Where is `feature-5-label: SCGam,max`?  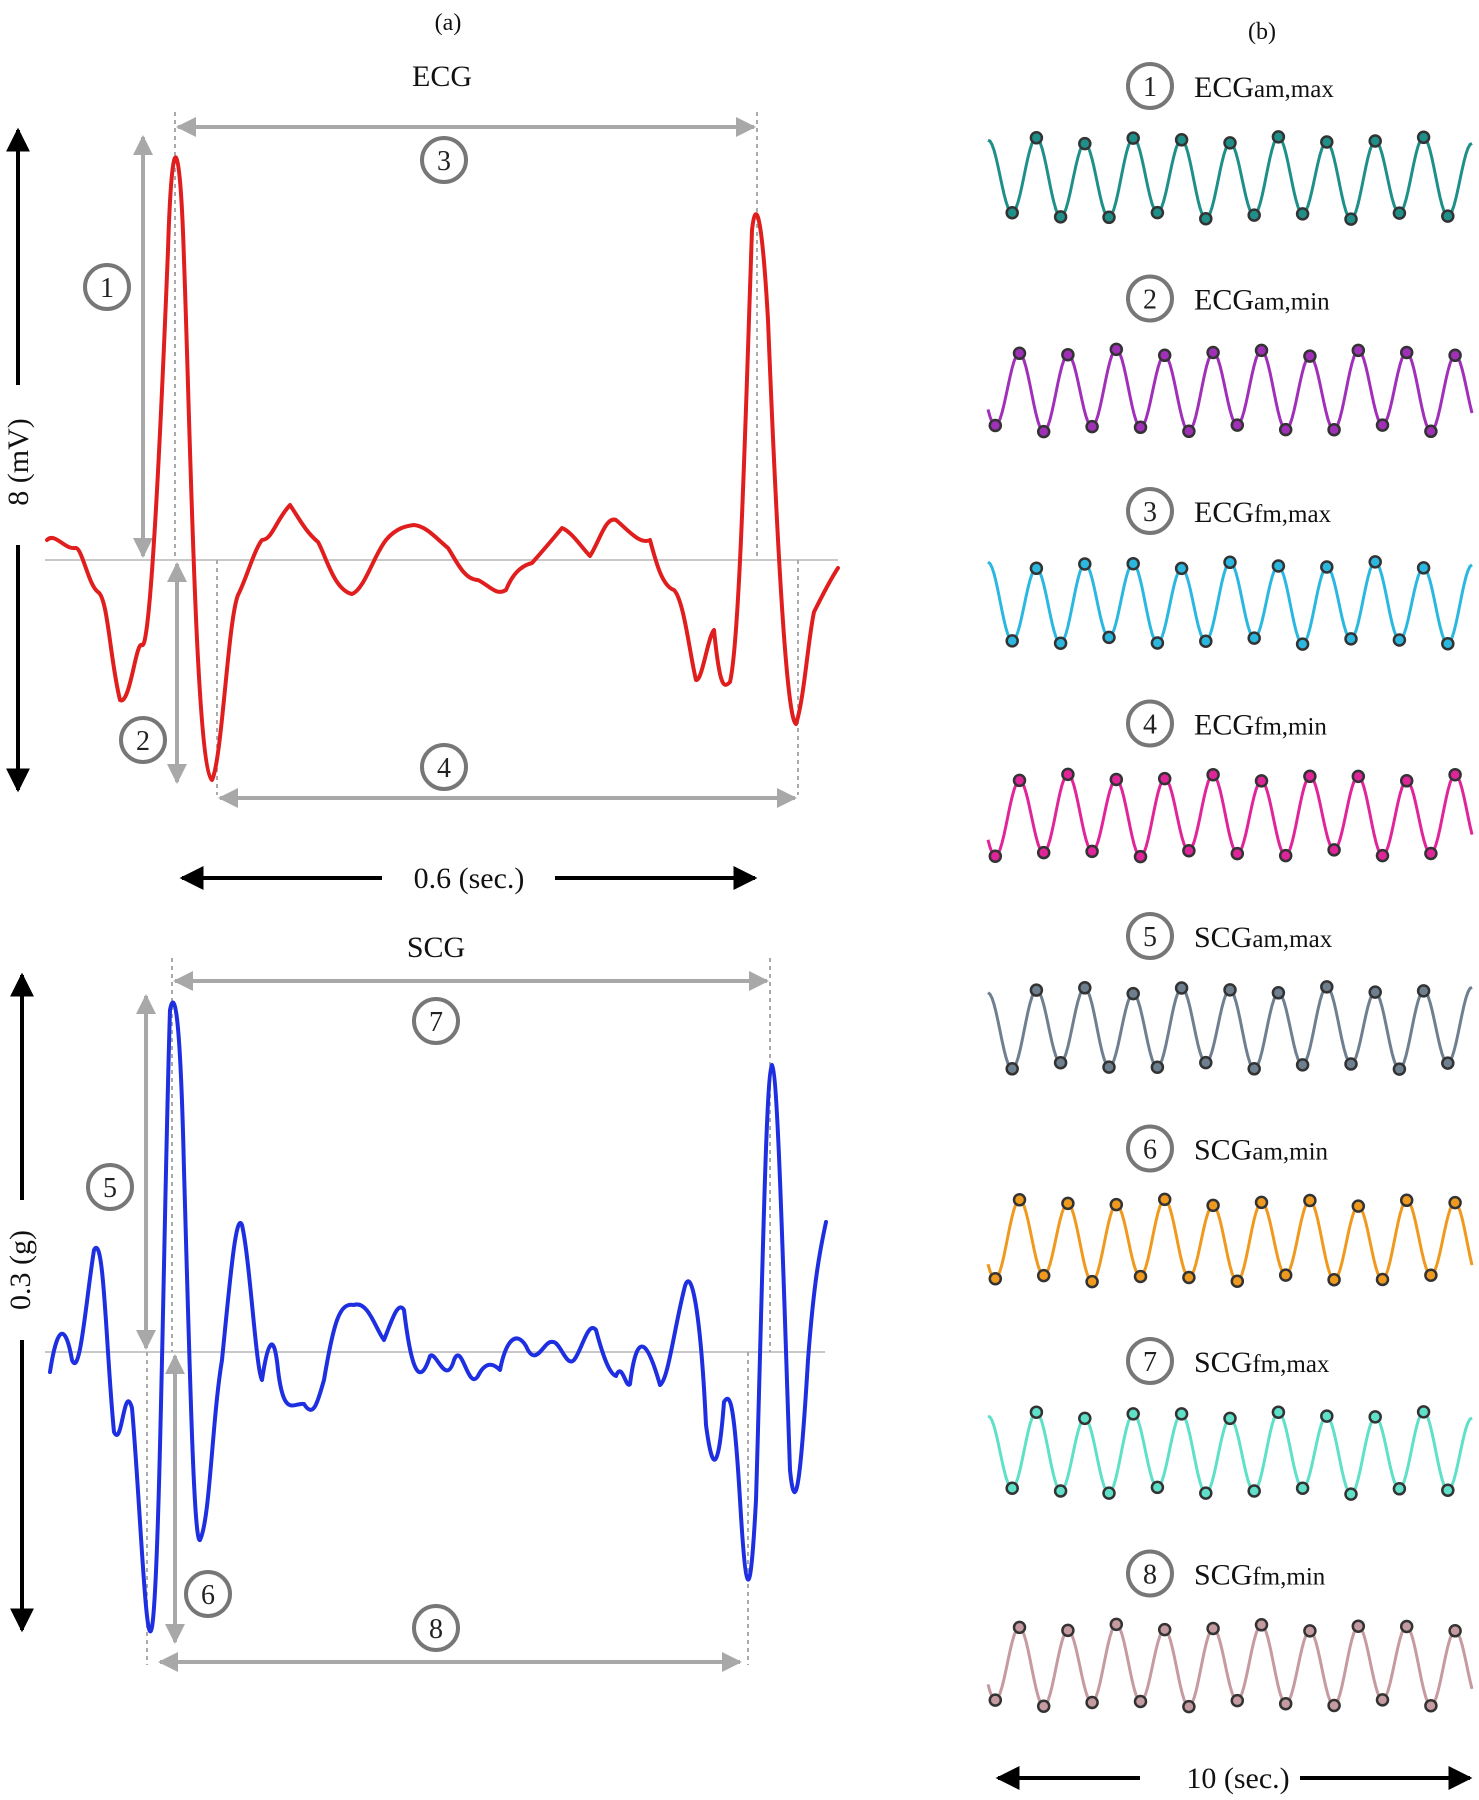
feature-5-label: SCGam,max is located at coordinates (1263, 937).